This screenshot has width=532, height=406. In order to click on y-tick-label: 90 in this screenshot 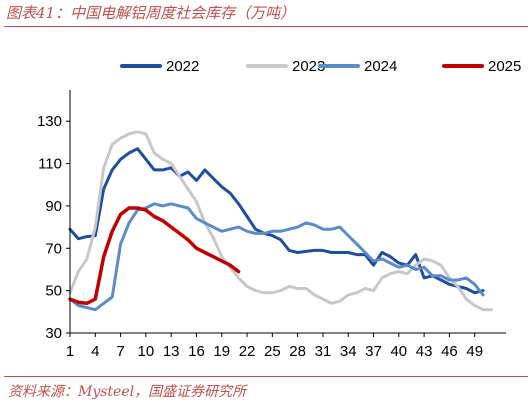, I will do `click(53, 206)`.